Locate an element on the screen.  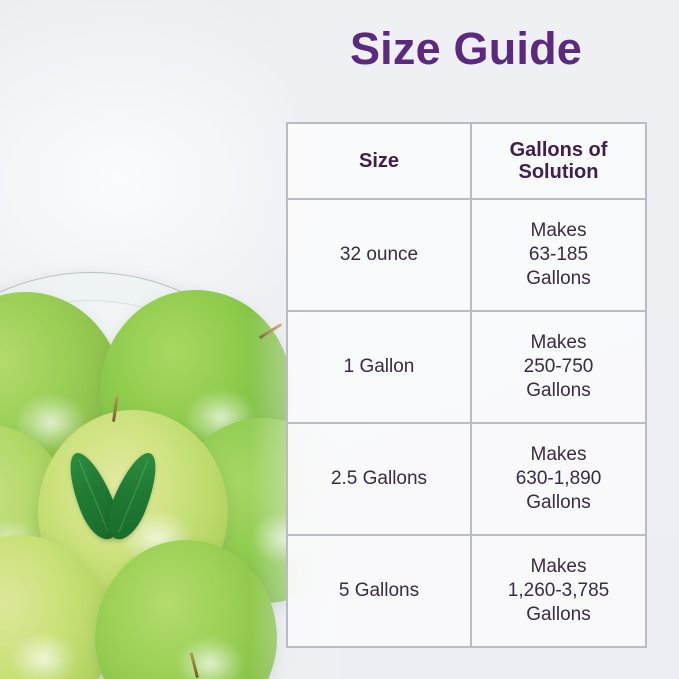
column-header-gallons-line2: Solution is located at coordinates (558, 172).